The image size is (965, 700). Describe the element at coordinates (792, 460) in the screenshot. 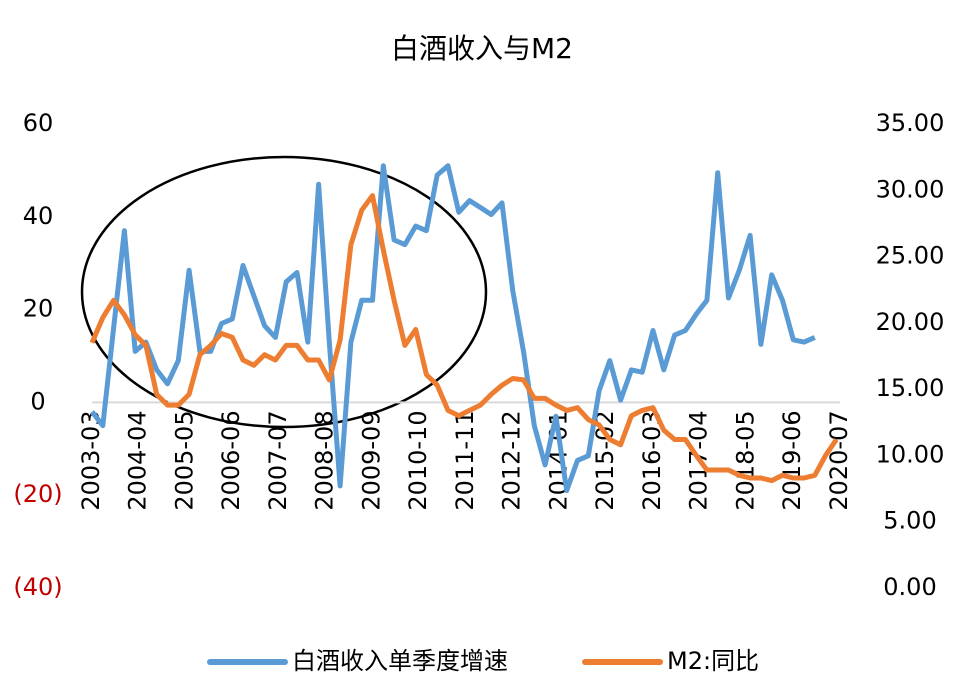

I see `x-tick-label: 2019-06` at that location.